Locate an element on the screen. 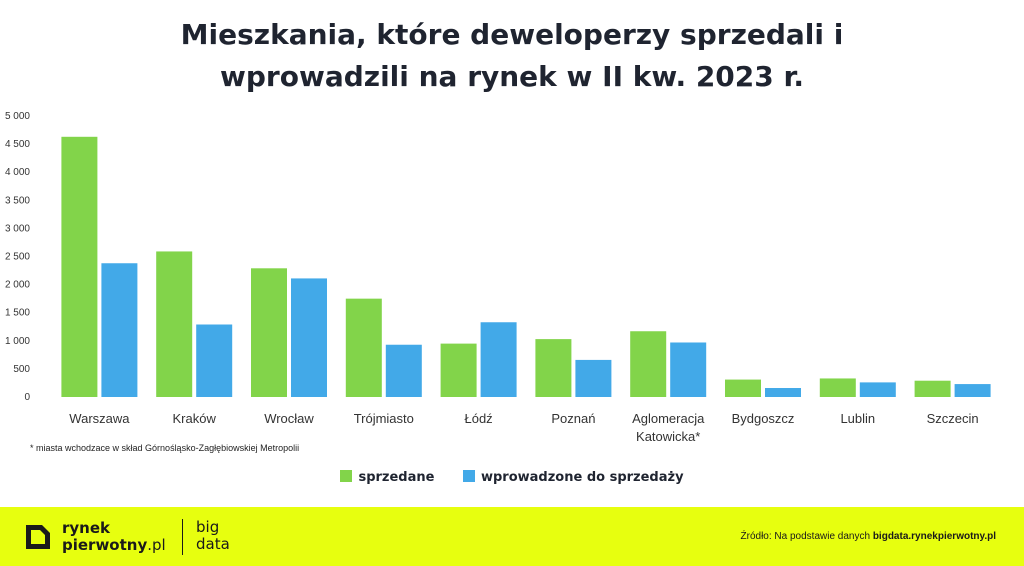 The width and height of the screenshot is (1024, 566). x-category-label: Katowicka* is located at coordinates (668, 436).